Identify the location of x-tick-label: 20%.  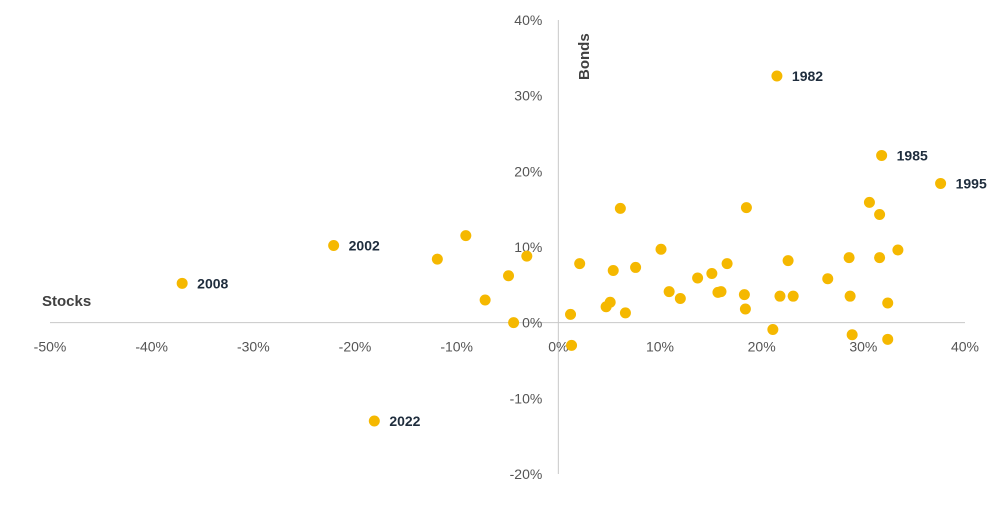
(762, 347).